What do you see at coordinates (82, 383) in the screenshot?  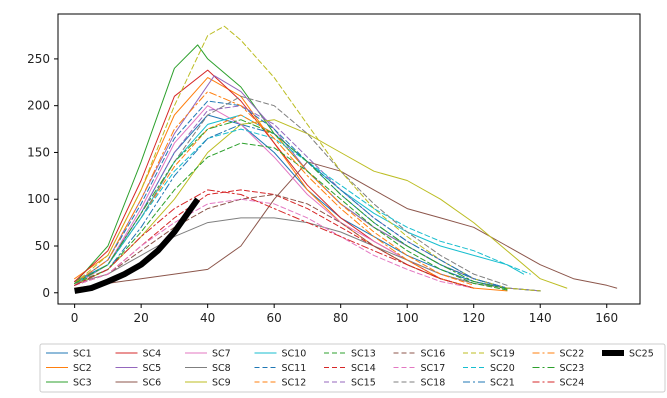 I see `legend-label: SC3` at bounding box center [82, 383].